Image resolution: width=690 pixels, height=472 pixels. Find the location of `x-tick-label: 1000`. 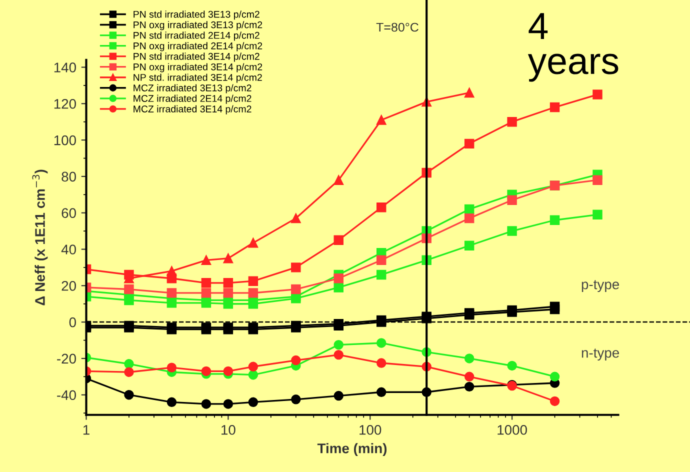

x-tick-label: 1000 is located at coordinates (512, 429).